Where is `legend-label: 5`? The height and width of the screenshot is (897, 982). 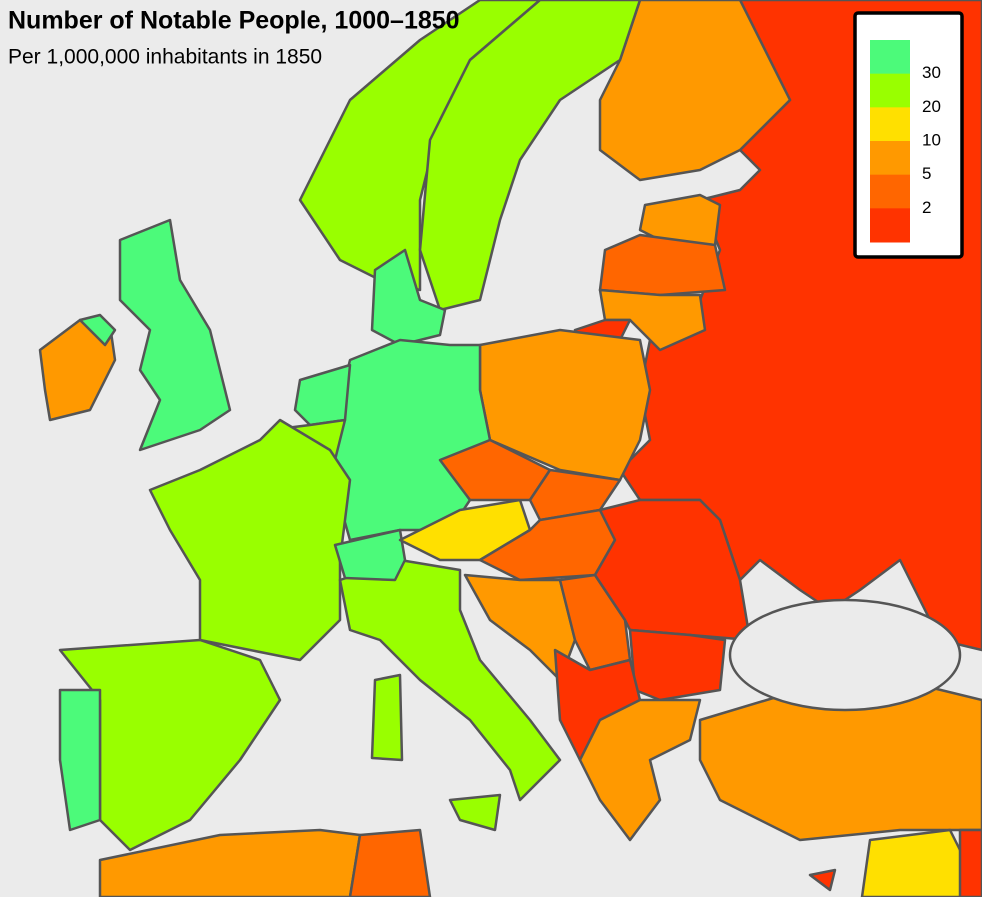
legend-label: 5 is located at coordinates (926, 173).